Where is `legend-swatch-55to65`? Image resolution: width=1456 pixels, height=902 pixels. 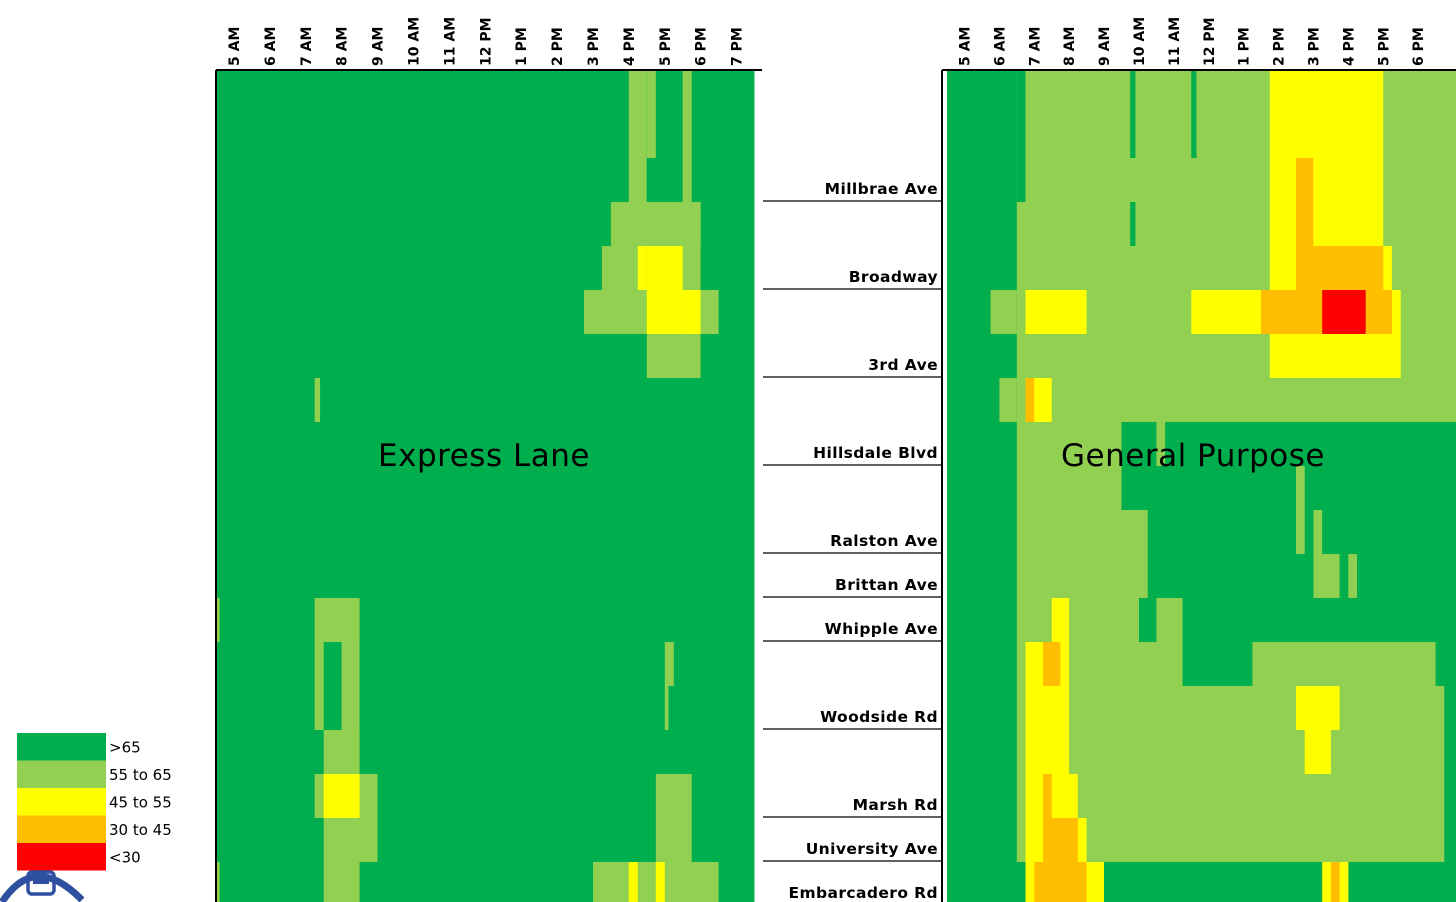 legend-swatch-55to65 is located at coordinates (61, 774).